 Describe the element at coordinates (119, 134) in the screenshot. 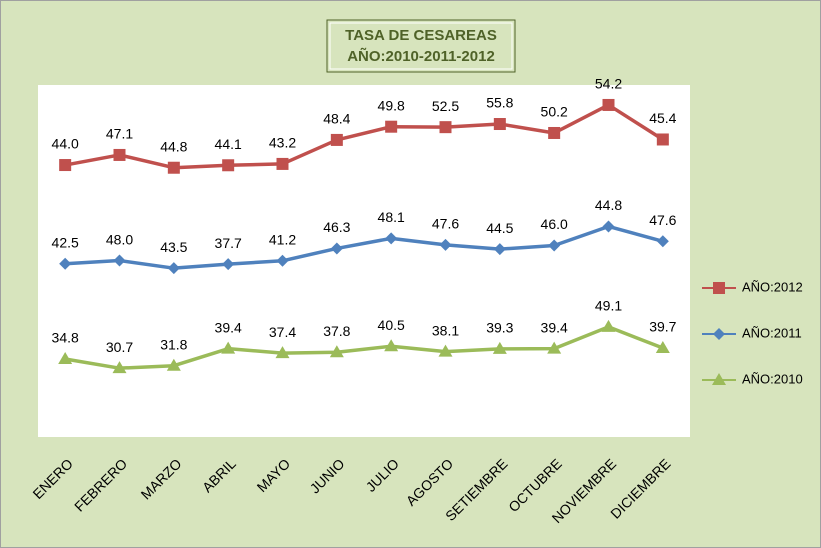

I see `data-label: 47.1` at that location.